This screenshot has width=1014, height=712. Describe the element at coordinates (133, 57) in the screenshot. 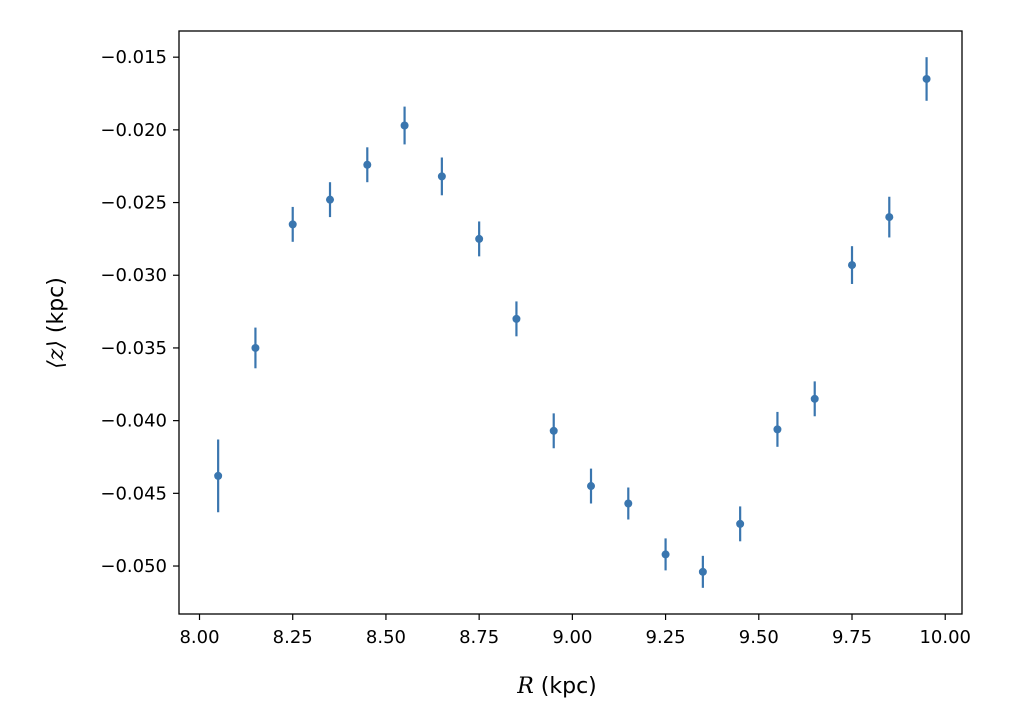

I see `y-tick-label: −0.015` at that location.